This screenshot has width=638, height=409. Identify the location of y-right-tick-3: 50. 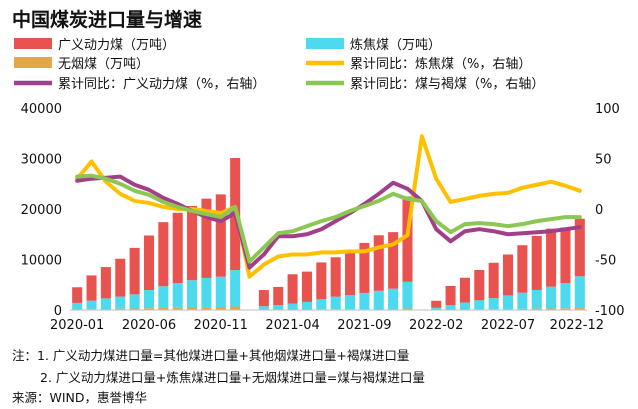
(603, 160).